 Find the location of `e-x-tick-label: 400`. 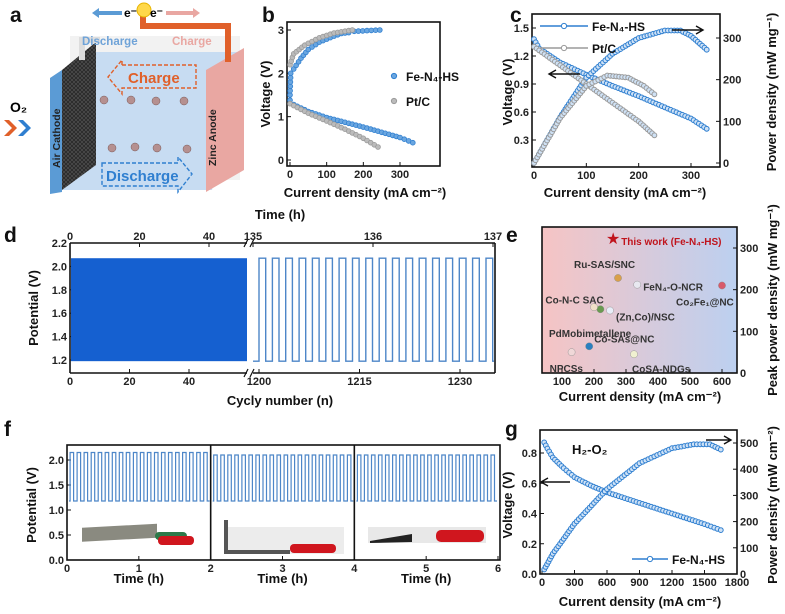

e-x-tick-label: 400 is located at coordinates (658, 382).